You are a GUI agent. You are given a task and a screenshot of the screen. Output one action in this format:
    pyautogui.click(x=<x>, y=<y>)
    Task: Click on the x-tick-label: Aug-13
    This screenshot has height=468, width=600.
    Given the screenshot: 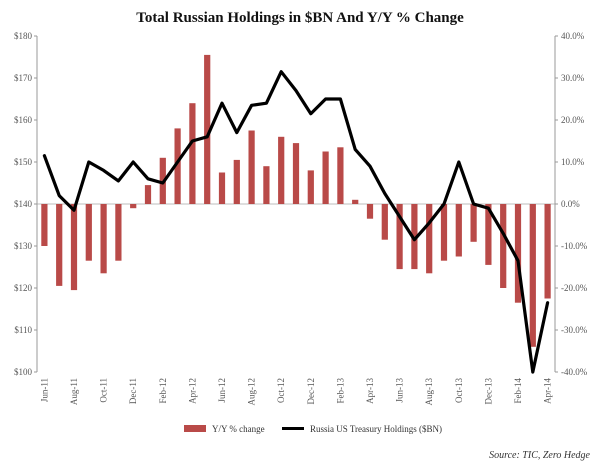 What is the action you would take?
    pyautogui.click(x=429, y=392)
    